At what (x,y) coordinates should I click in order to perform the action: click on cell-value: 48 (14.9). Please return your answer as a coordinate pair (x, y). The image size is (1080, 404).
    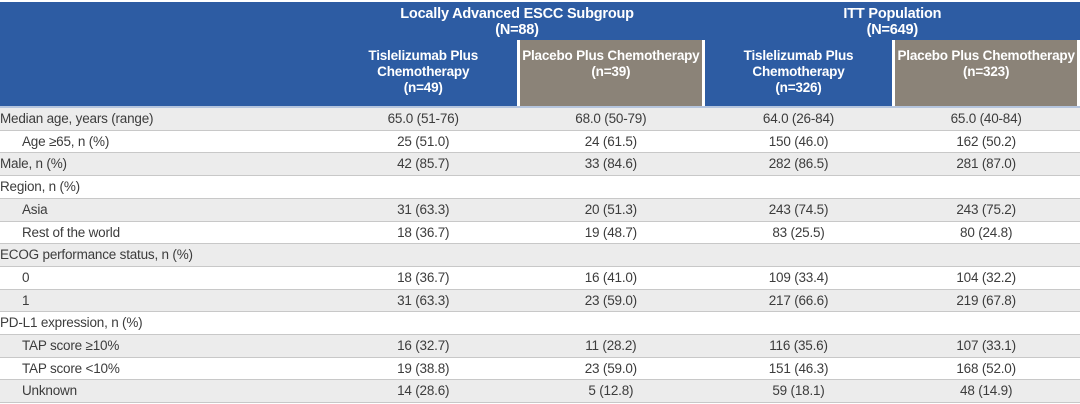
    Looking at the image, I should click on (986, 391).